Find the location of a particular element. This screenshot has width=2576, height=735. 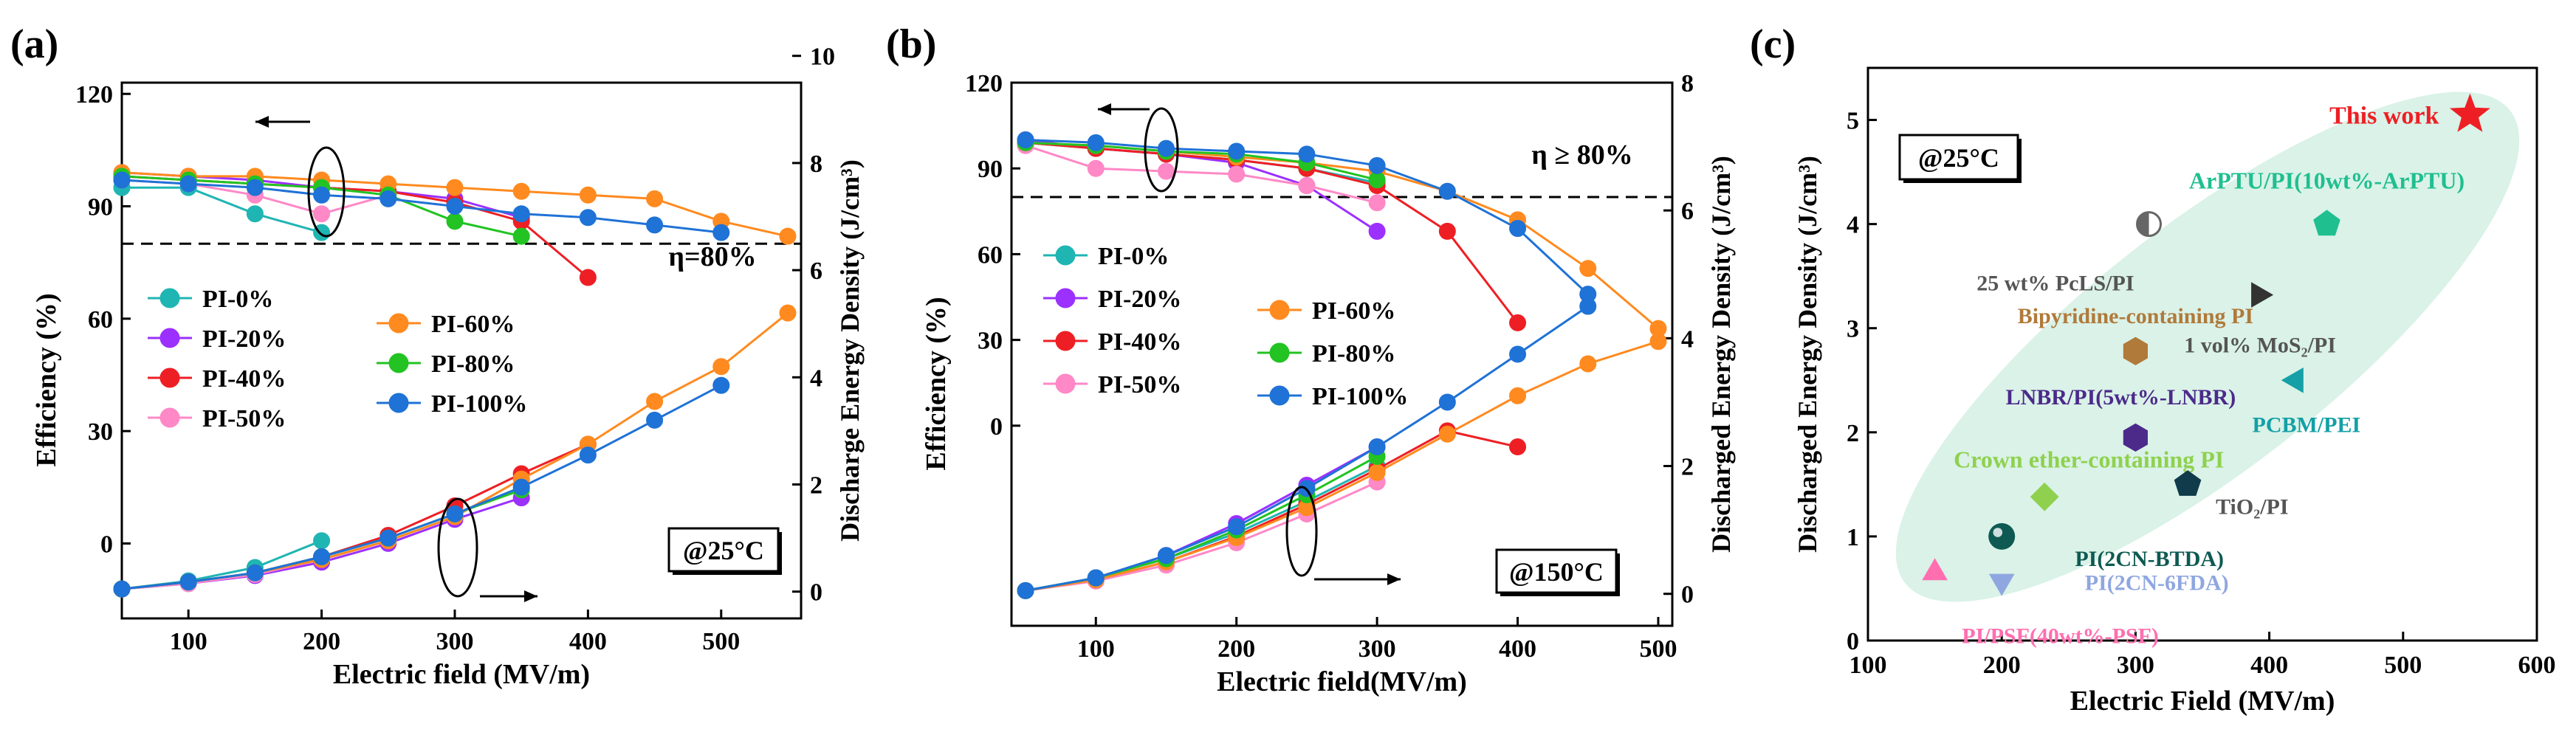

panel-c-point-arptu-pi-10wt-arptu-label: ArPTU/PI(10wt%-ArPTU) is located at coordinates (2327, 181).